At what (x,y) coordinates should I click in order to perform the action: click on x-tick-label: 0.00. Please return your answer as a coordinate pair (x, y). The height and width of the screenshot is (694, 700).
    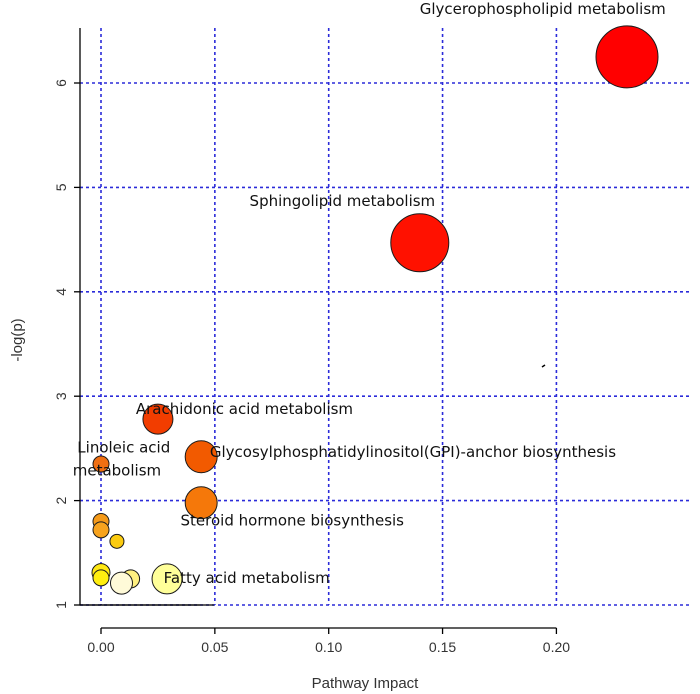
    Looking at the image, I should click on (100, 647).